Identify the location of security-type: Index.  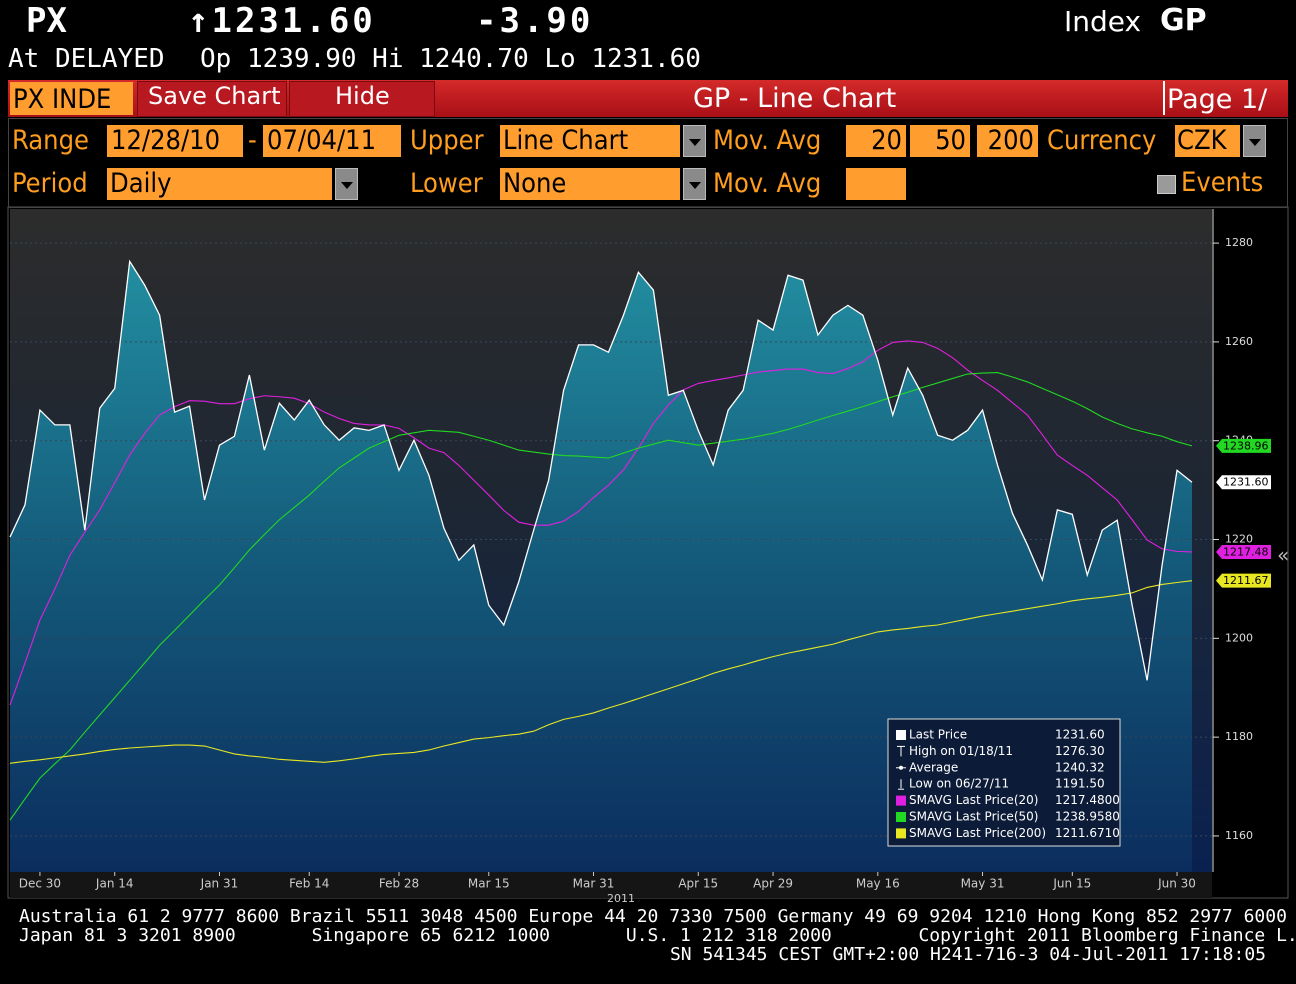
(1103, 21).